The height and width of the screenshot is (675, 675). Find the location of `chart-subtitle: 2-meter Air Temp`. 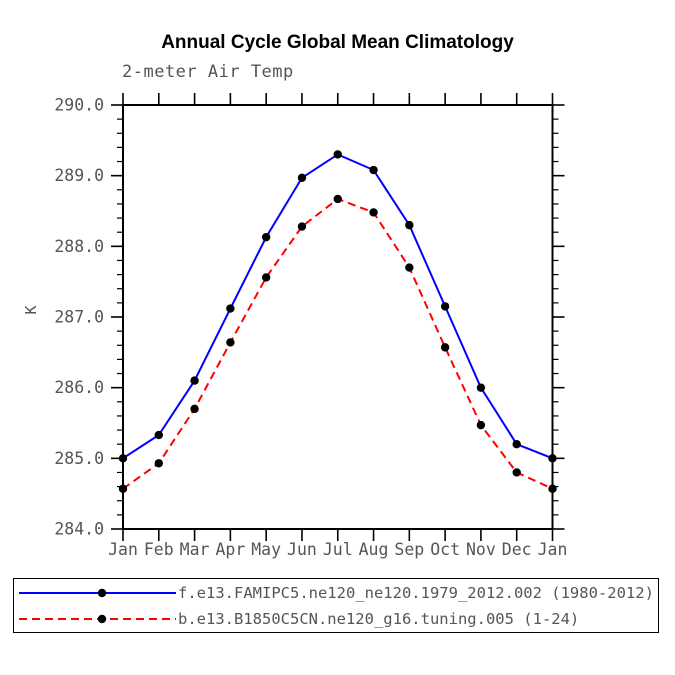

chart-subtitle: 2-meter Air Temp is located at coordinates (208, 72).